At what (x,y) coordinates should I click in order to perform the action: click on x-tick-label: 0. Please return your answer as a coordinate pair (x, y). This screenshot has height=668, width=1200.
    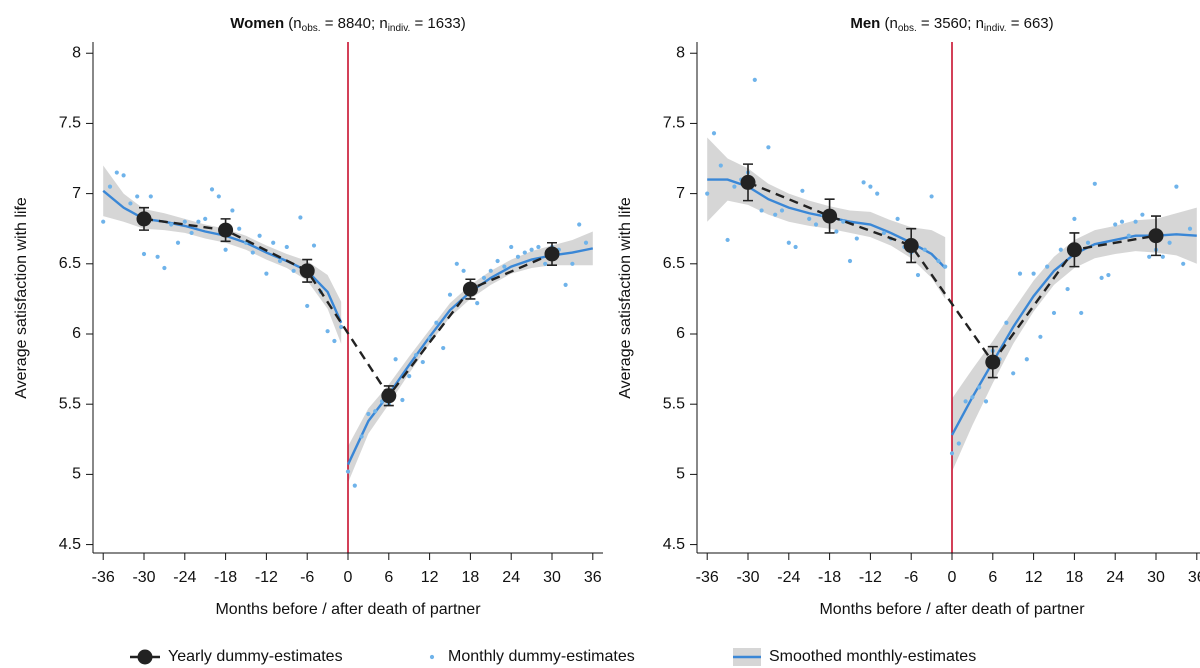
    Looking at the image, I should click on (348, 577).